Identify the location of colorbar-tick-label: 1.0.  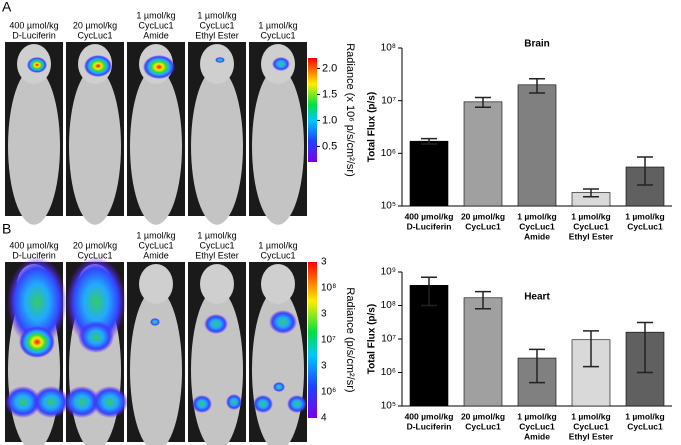
(329, 120).